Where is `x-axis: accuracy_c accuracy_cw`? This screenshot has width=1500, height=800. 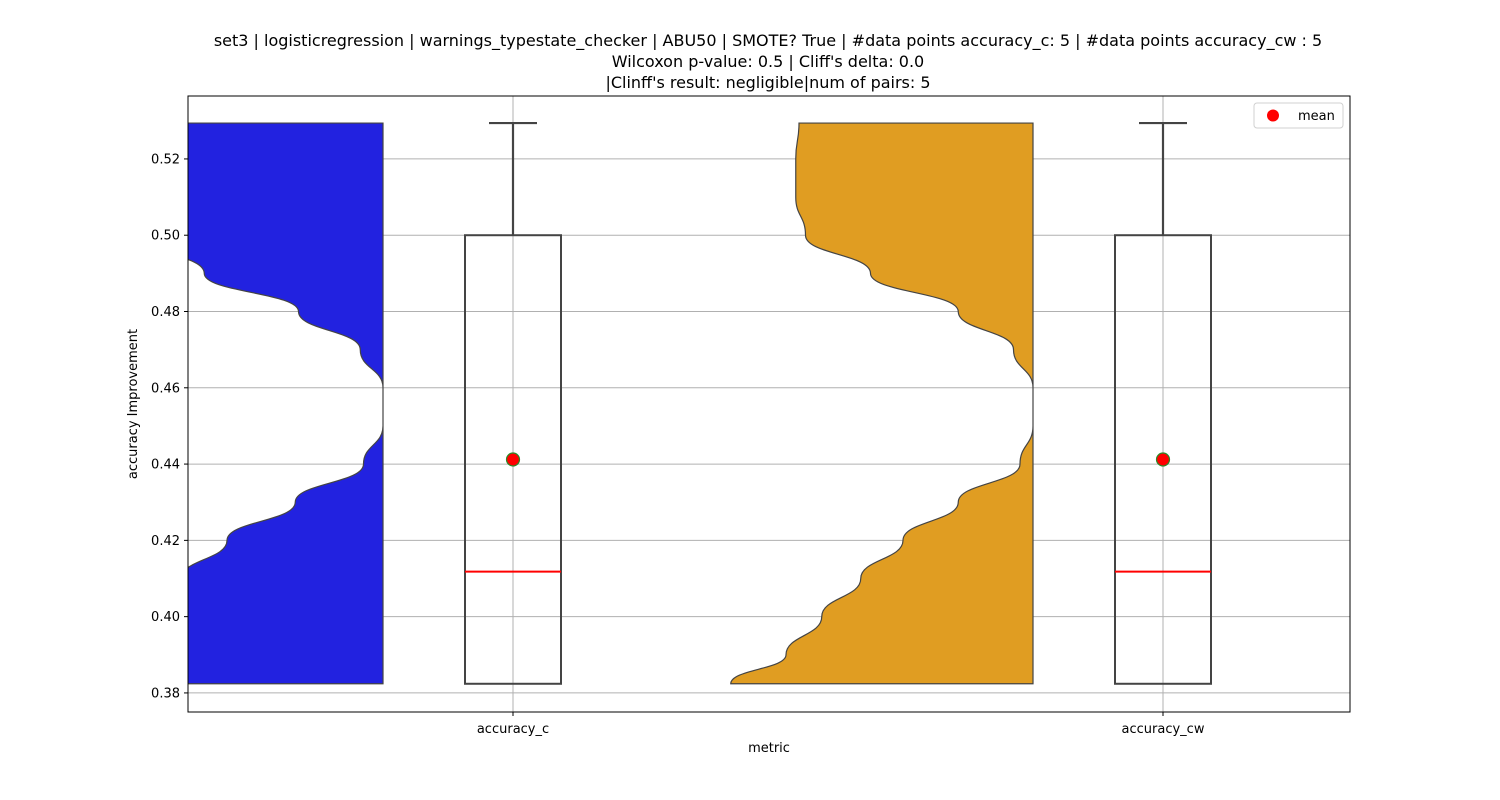 x-axis: accuracy_c accuracy_cw is located at coordinates (841, 724).